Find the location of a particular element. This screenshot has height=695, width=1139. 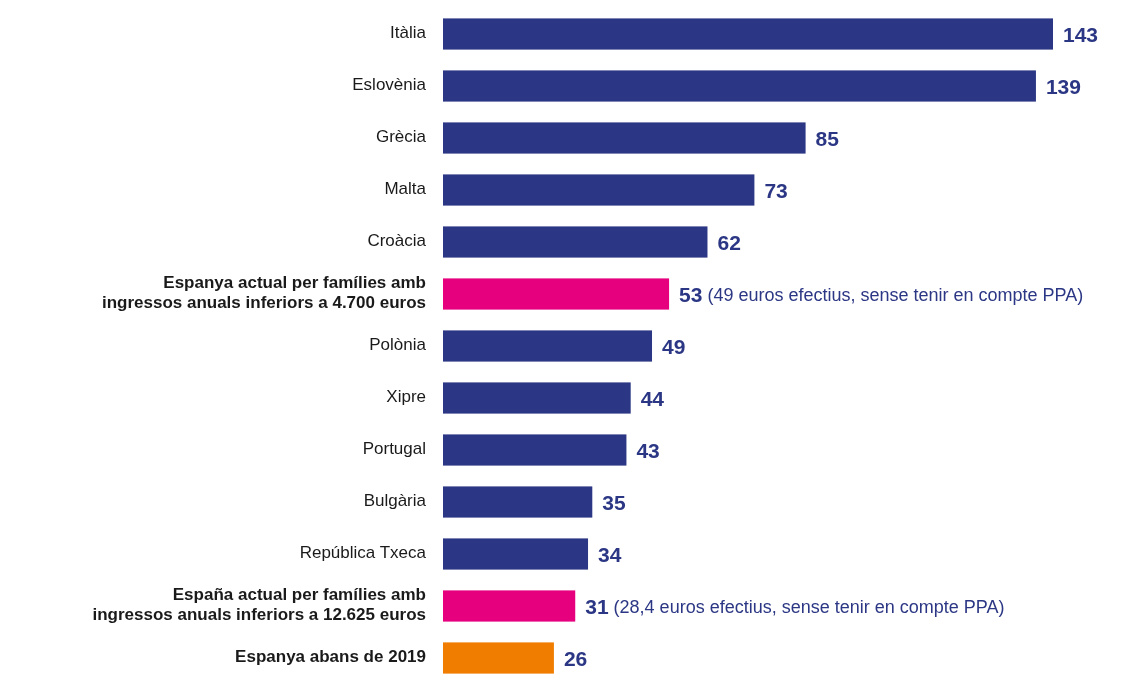

data-label: 143 is located at coordinates (1081, 34).